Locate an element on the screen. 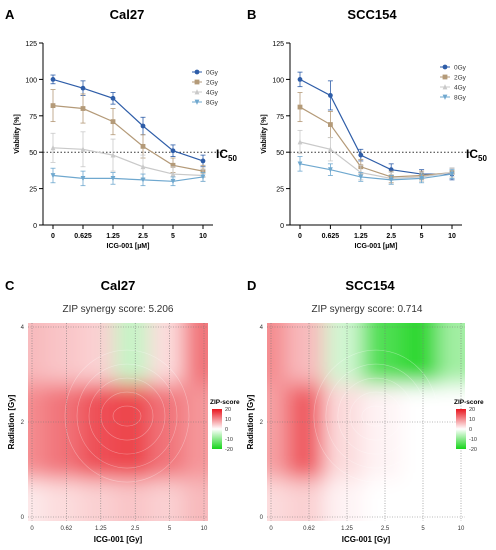 Image resolution: width=496 pixels, height=550 pixels. series-line-0Gy is located at coordinates (128, 120).